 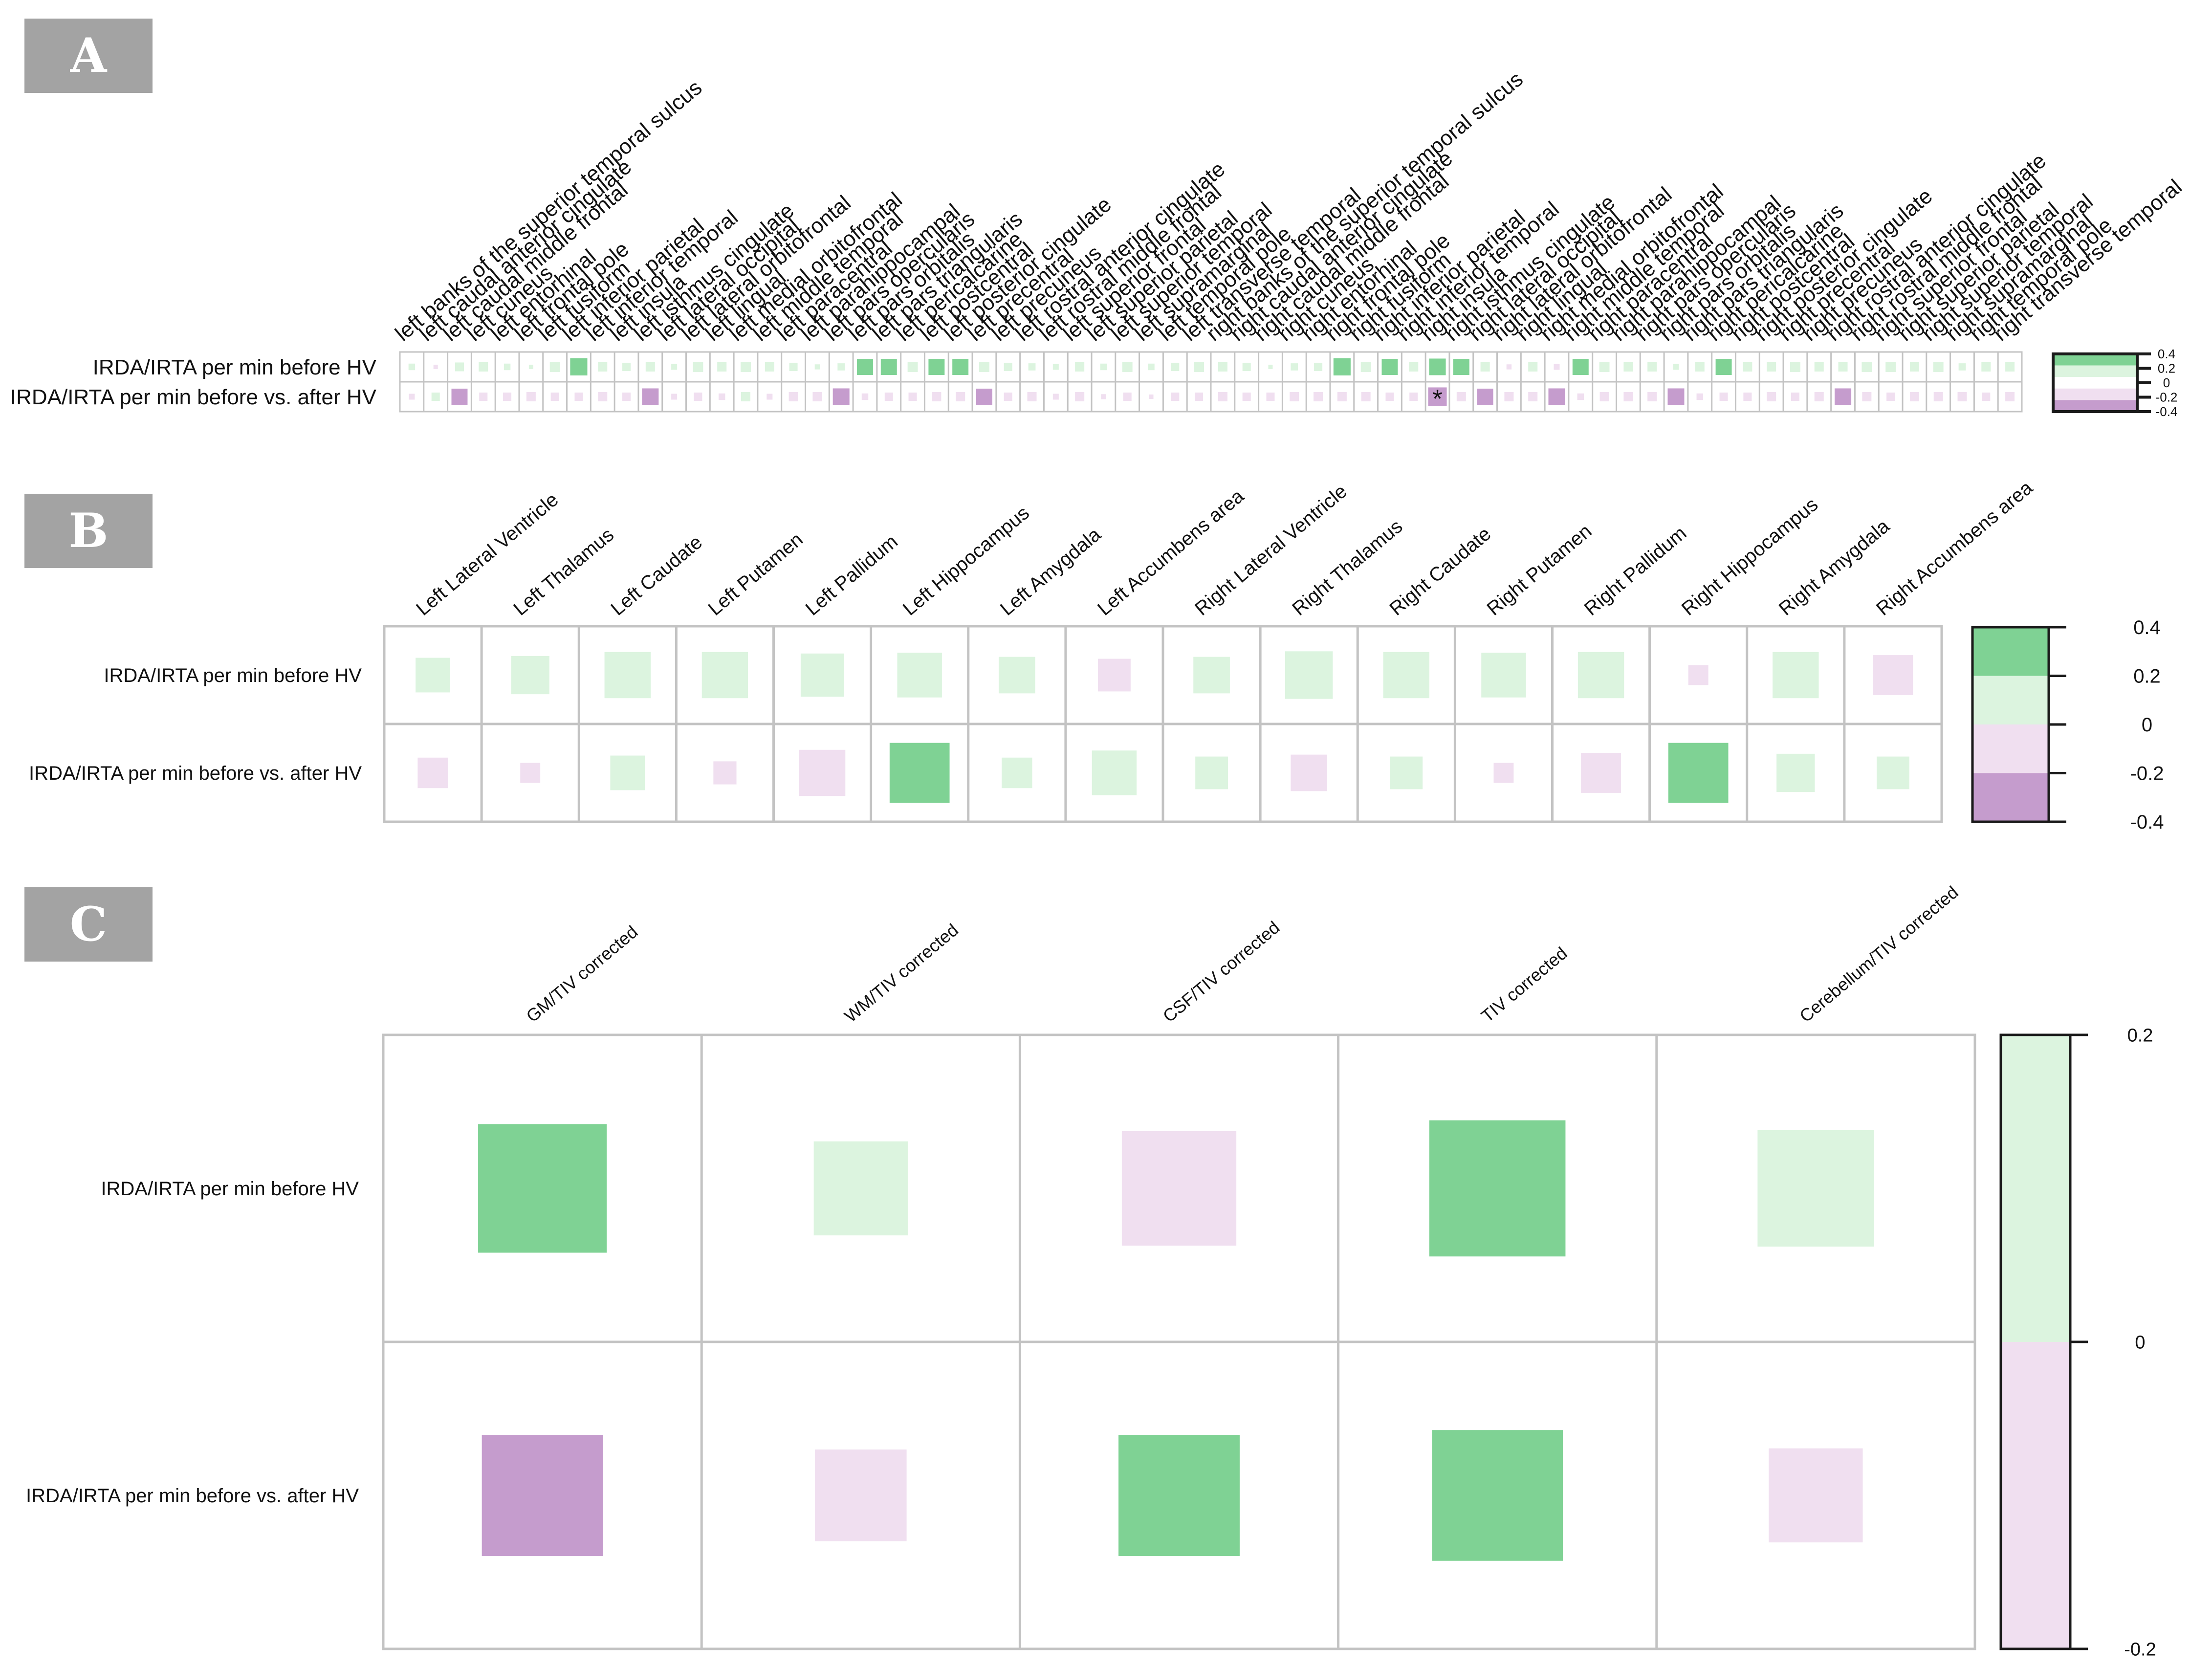 I want to click on column-label-cerebellum-tiv-corrected: Cerebellum/TIV corrected, so click(x=1879, y=954).